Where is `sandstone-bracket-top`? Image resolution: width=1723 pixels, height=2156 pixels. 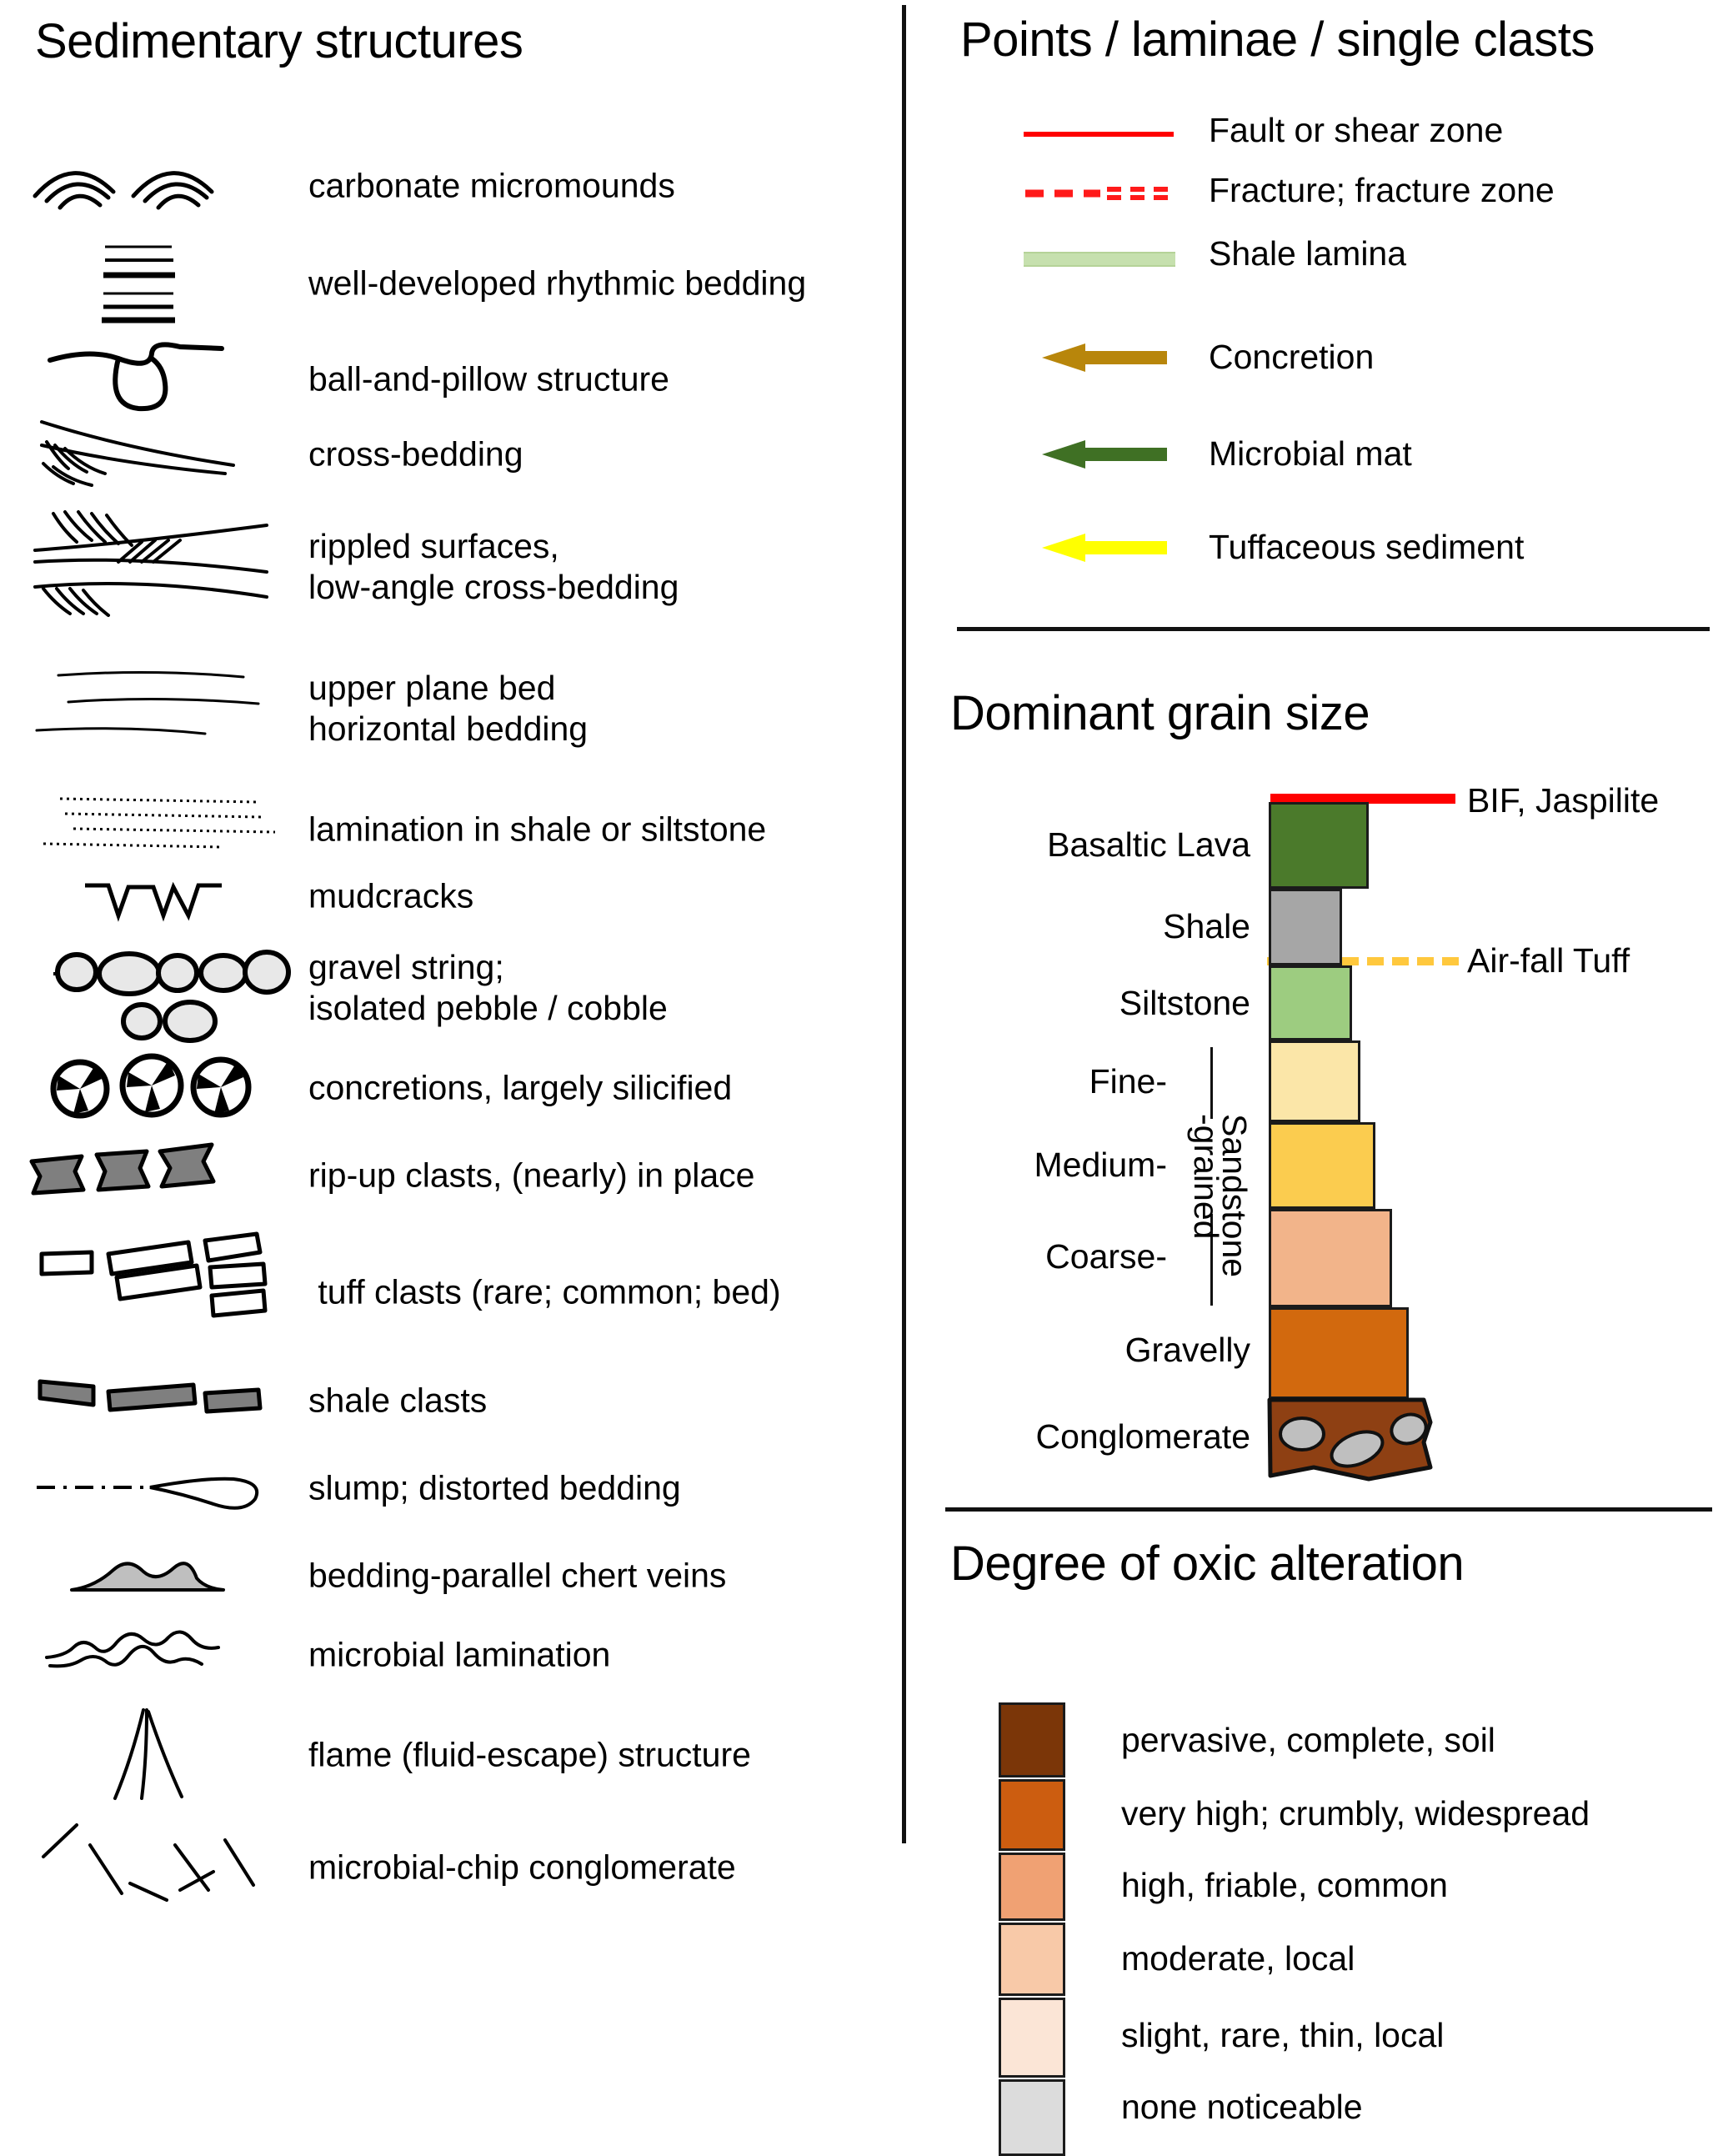 sandstone-bracket-top is located at coordinates (1211, 1083).